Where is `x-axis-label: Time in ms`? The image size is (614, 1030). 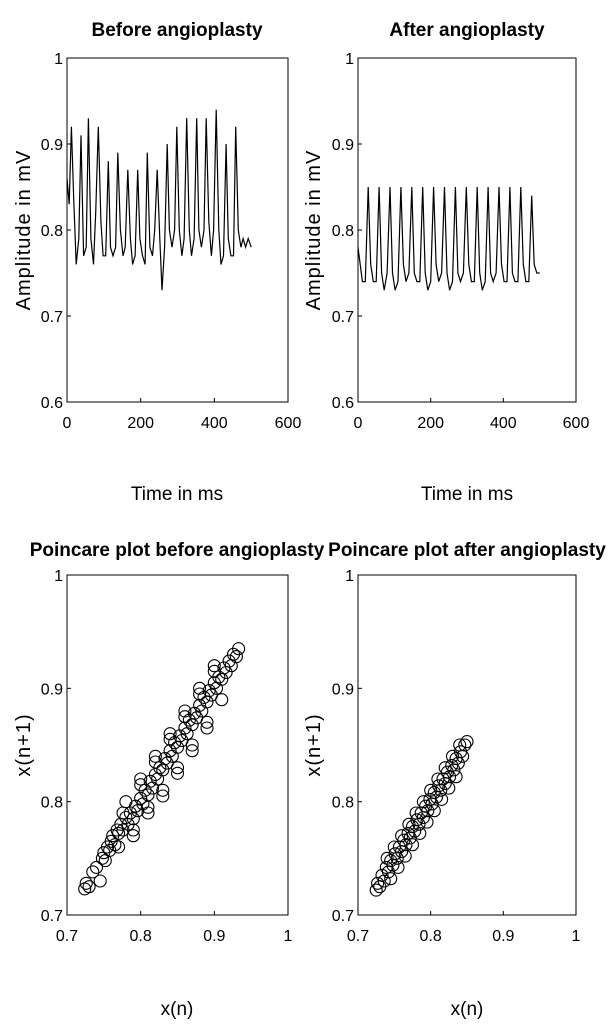
x-axis-label: Time in ms is located at coordinates (467, 494).